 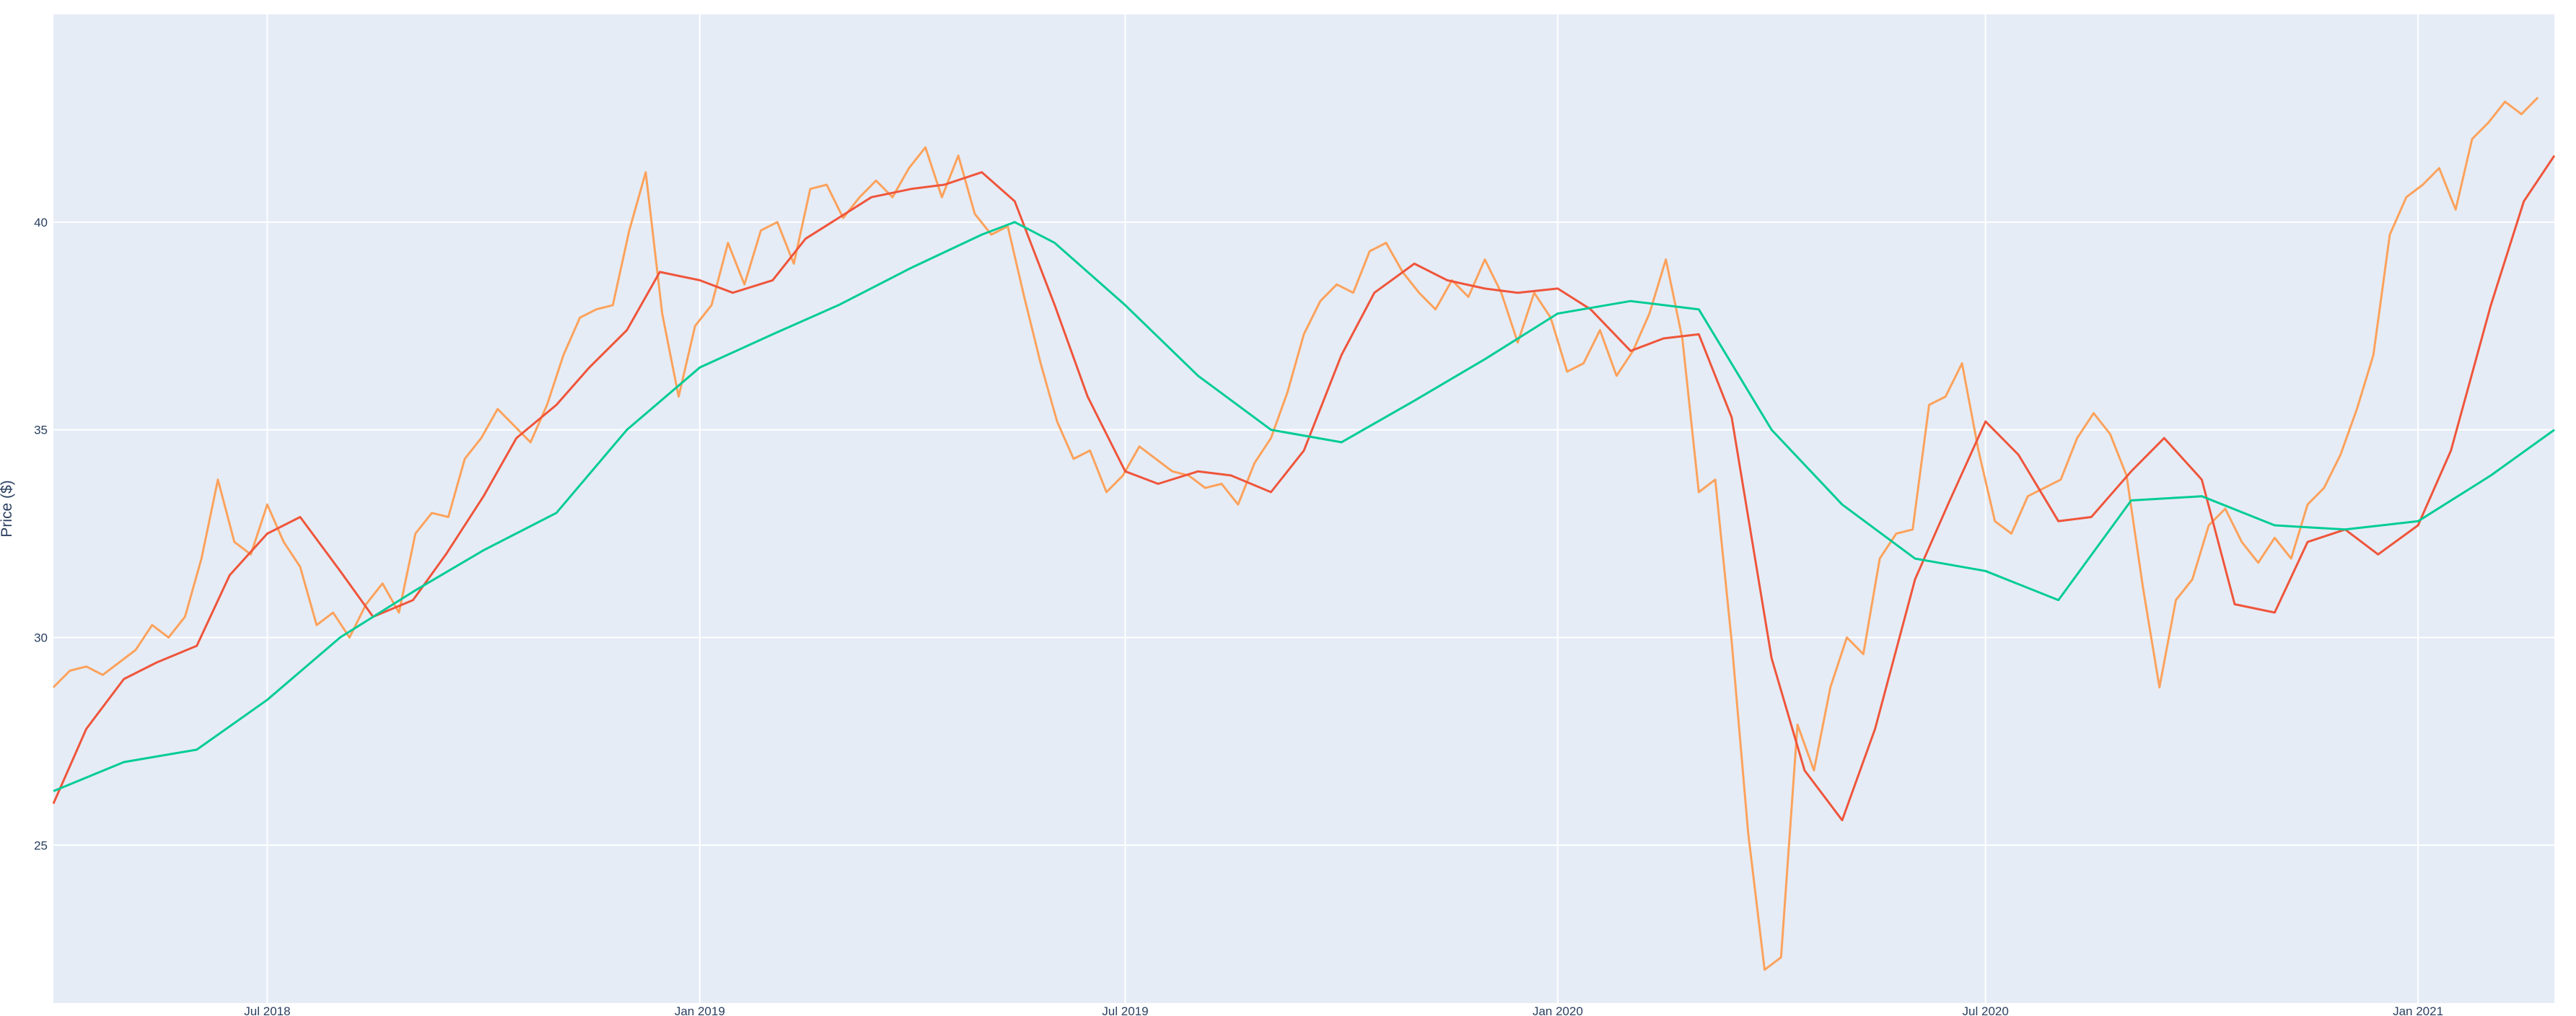 What do you see at coordinates (41, 845) in the screenshot?
I see `y-tick-label: 25` at bounding box center [41, 845].